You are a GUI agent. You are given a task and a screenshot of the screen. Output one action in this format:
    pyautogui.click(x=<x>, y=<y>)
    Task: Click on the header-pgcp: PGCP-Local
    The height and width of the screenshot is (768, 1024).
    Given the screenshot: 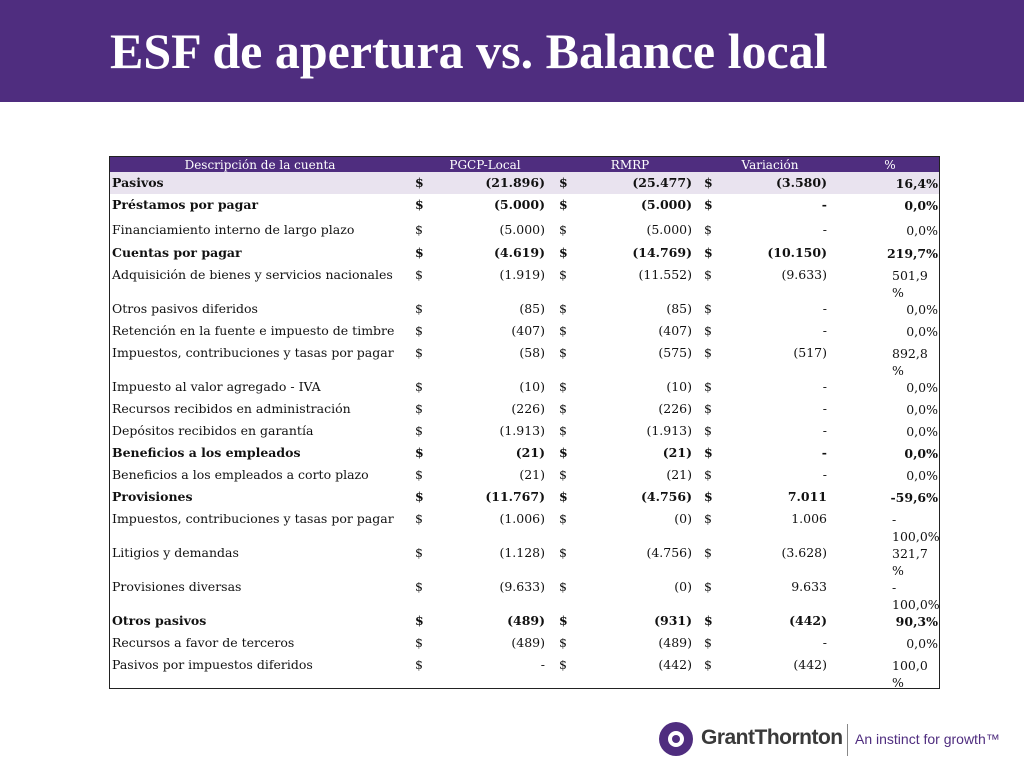 What is the action you would take?
    pyautogui.click(x=485, y=165)
    